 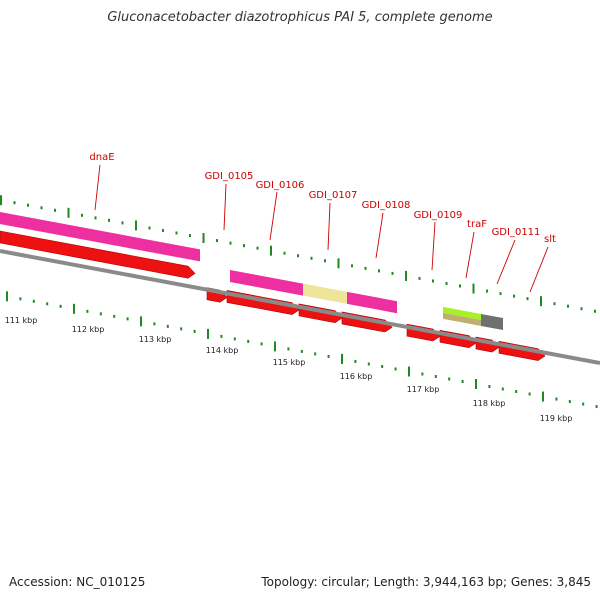 I want to click on kbp-scale-label: 114 kbp, so click(x=222, y=350).